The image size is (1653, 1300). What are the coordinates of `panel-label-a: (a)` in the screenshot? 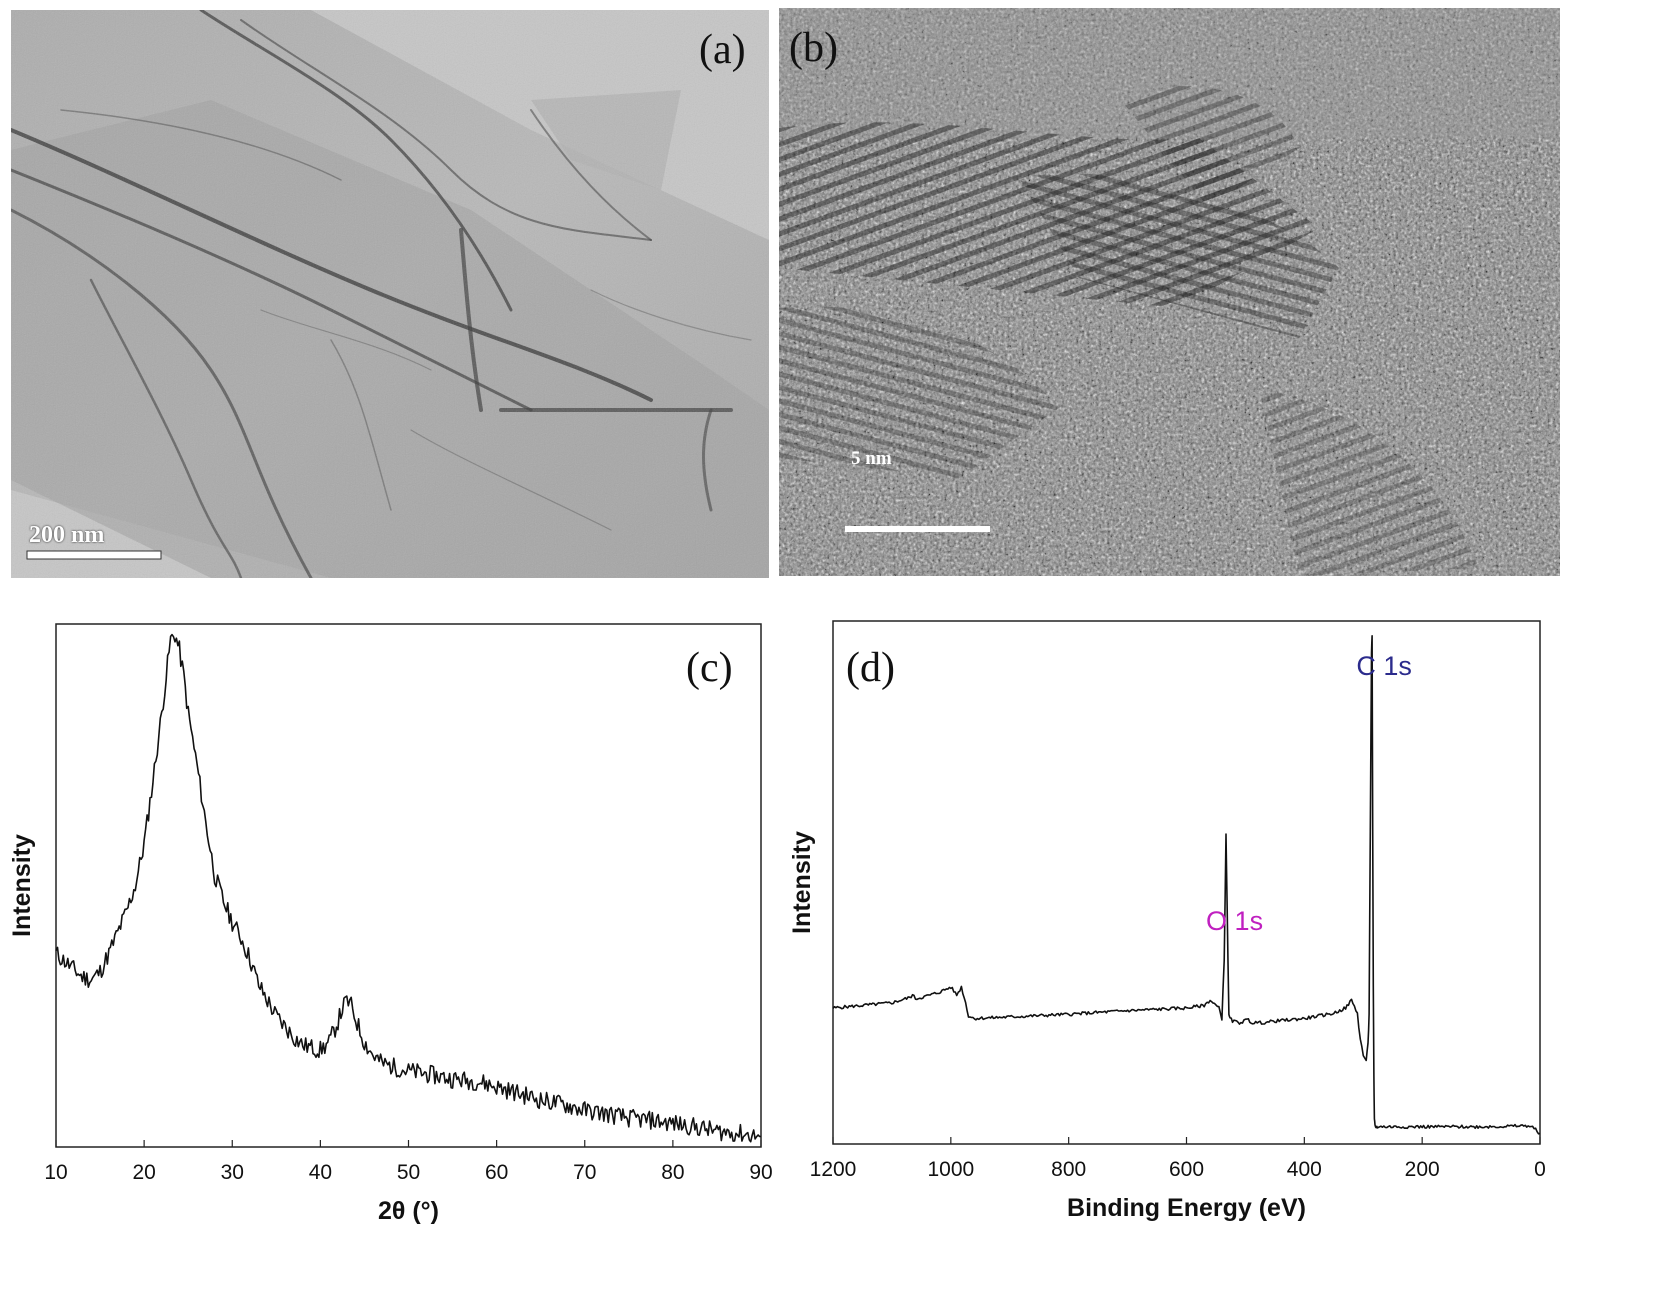 It's located at (722, 50).